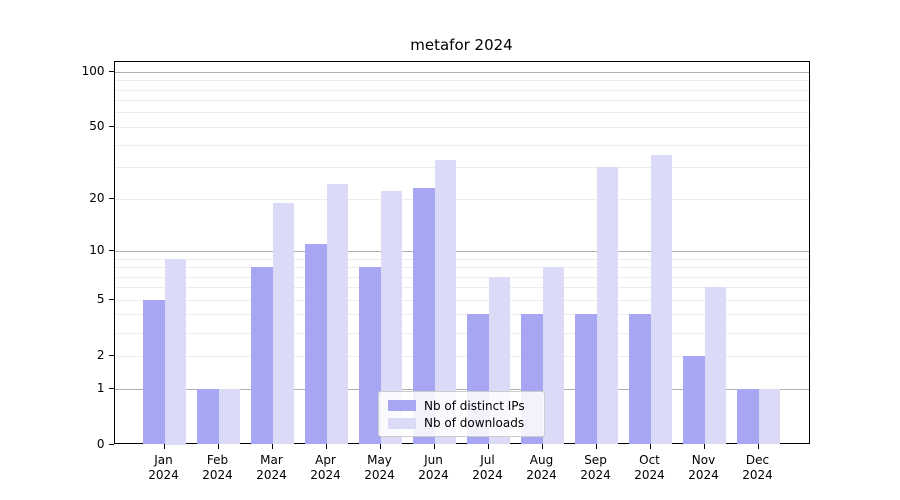  What do you see at coordinates (649, 467) in the screenshot?
I see `x-axis-tick-label: Oct 2024` at bounding box center [649, 467].